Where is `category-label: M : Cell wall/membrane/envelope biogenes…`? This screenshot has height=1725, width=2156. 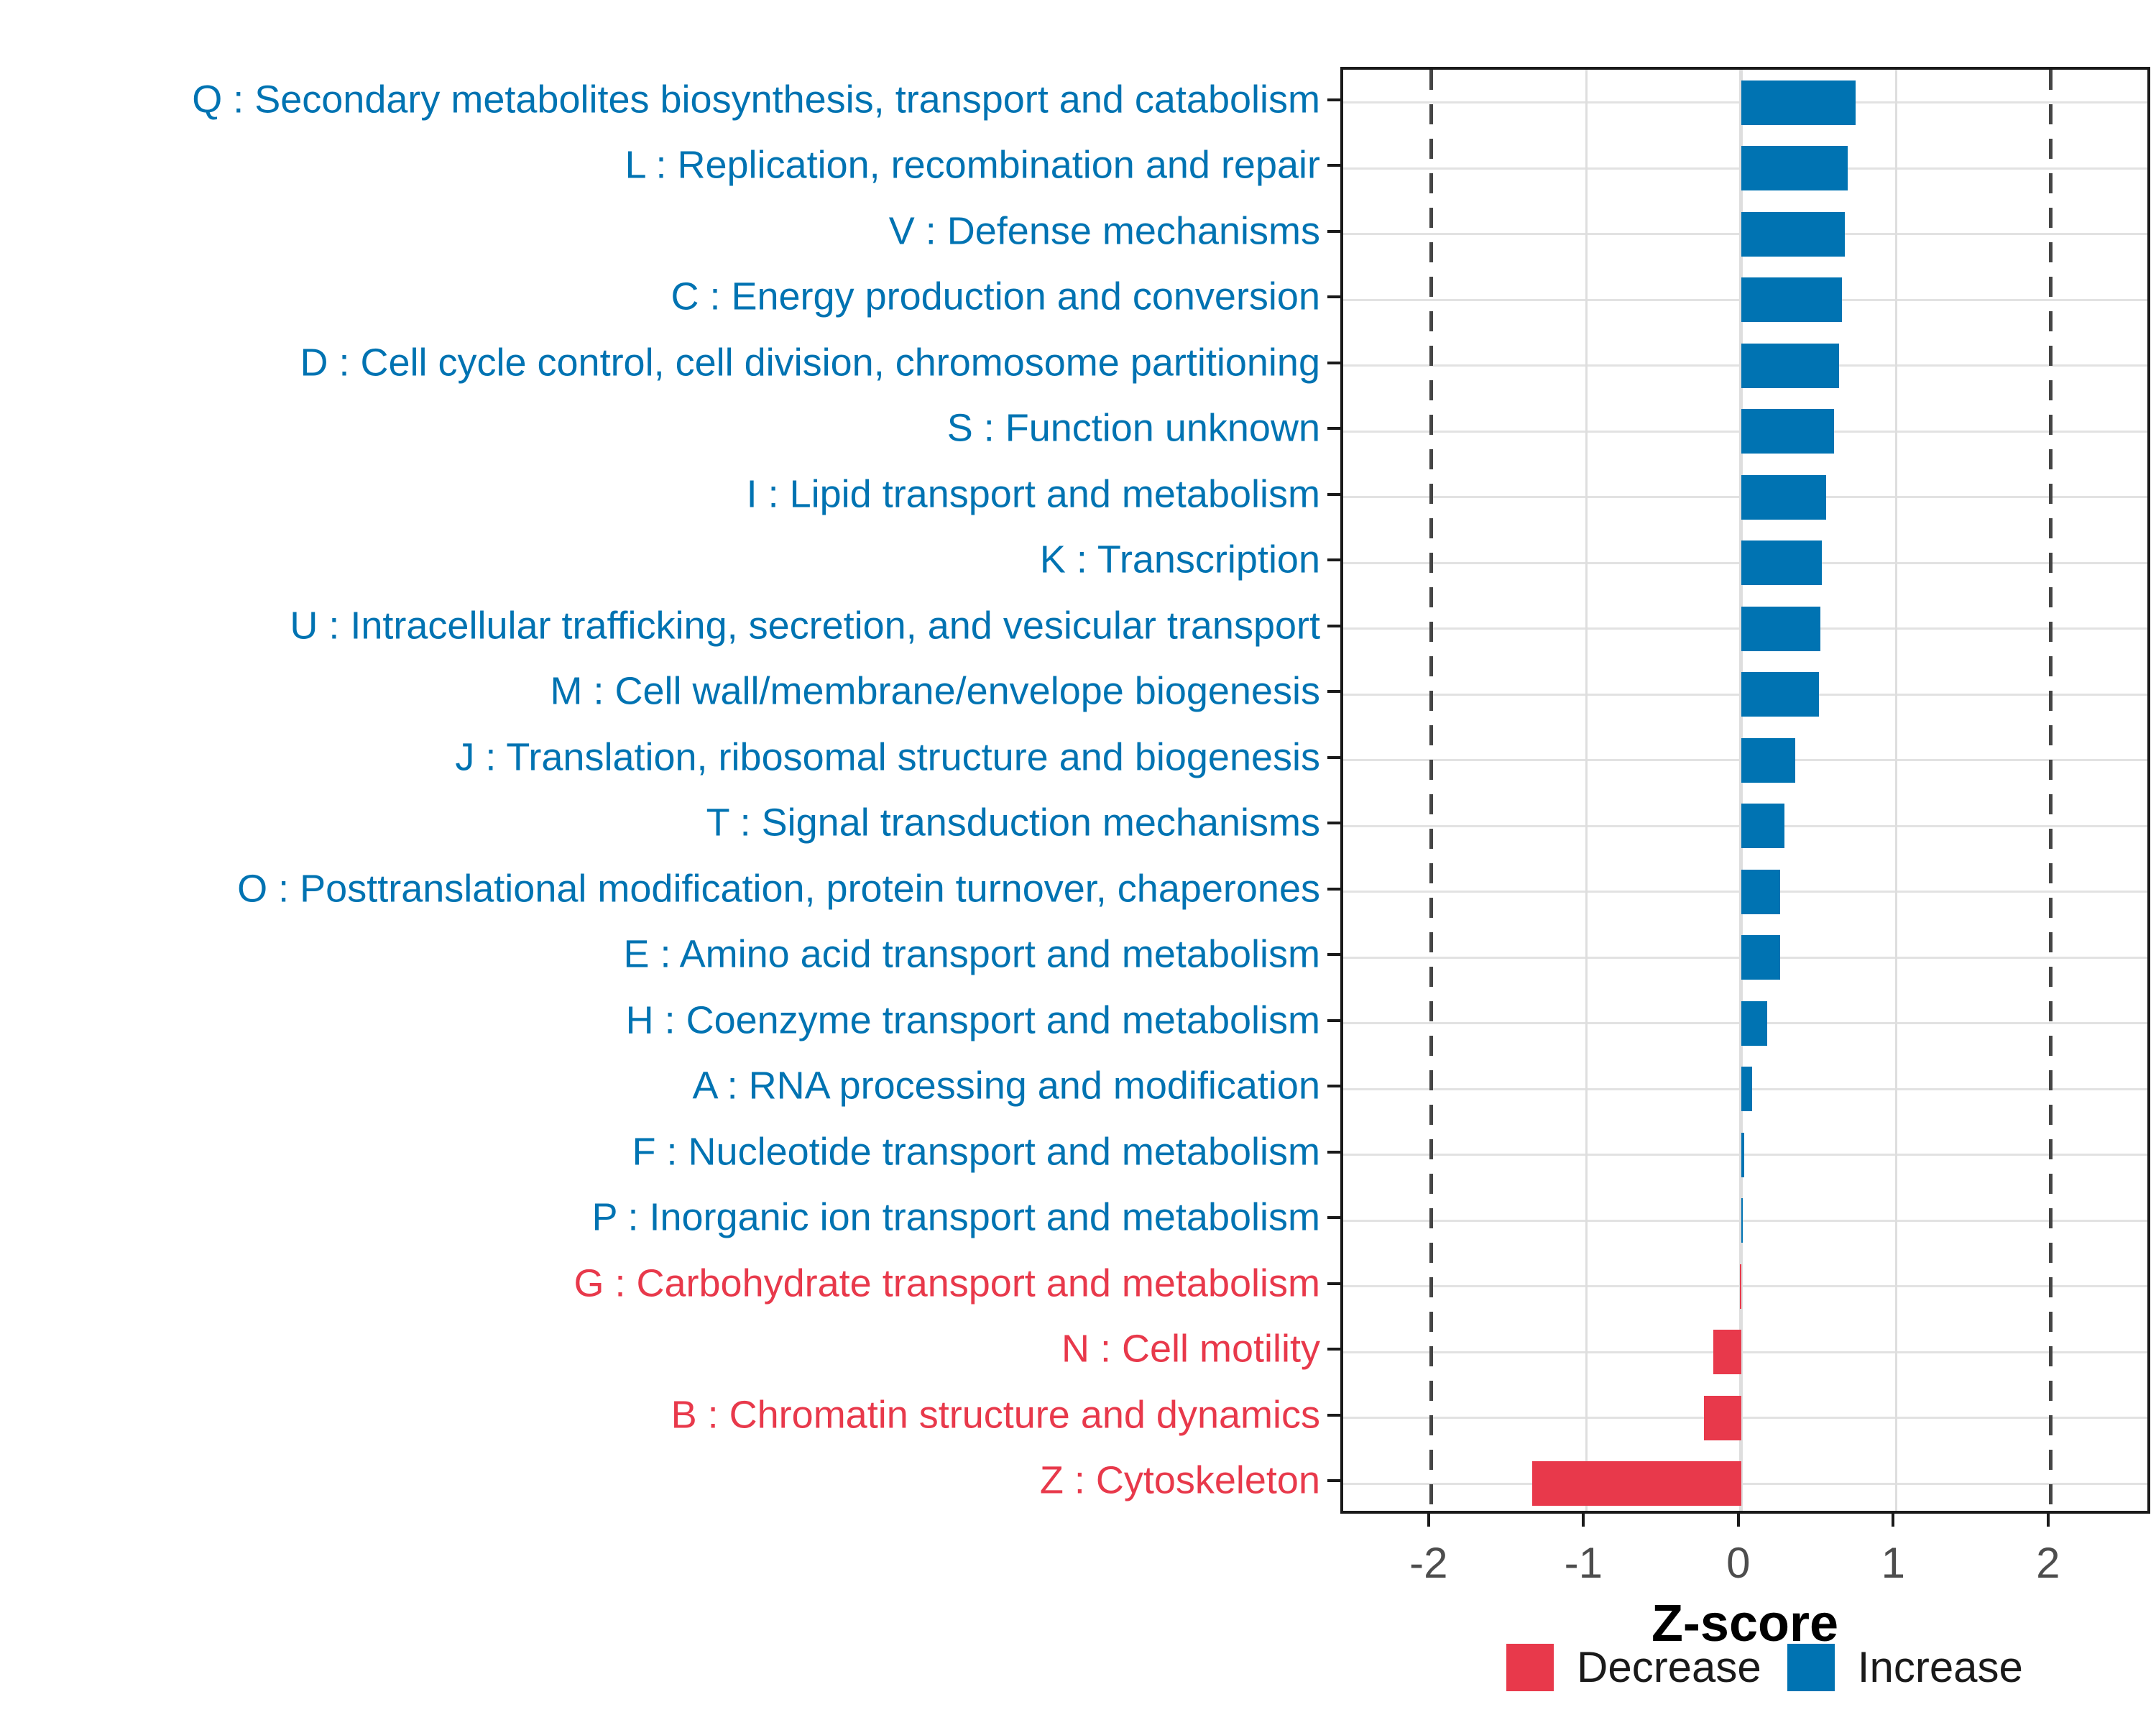 category-label: M : Cell wall/membrane/envelope biogenes… is located at coordinates (935, 691).